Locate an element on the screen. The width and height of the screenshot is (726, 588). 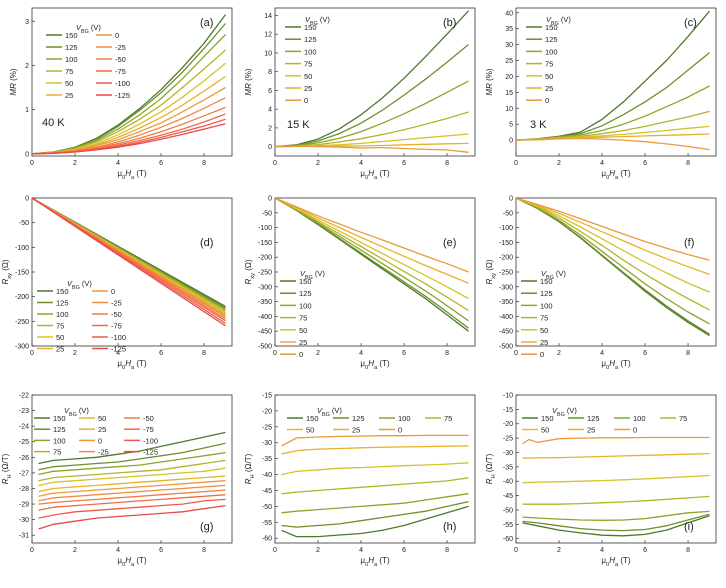
y-tick-label: 25 is located at coordinates (509, 61).